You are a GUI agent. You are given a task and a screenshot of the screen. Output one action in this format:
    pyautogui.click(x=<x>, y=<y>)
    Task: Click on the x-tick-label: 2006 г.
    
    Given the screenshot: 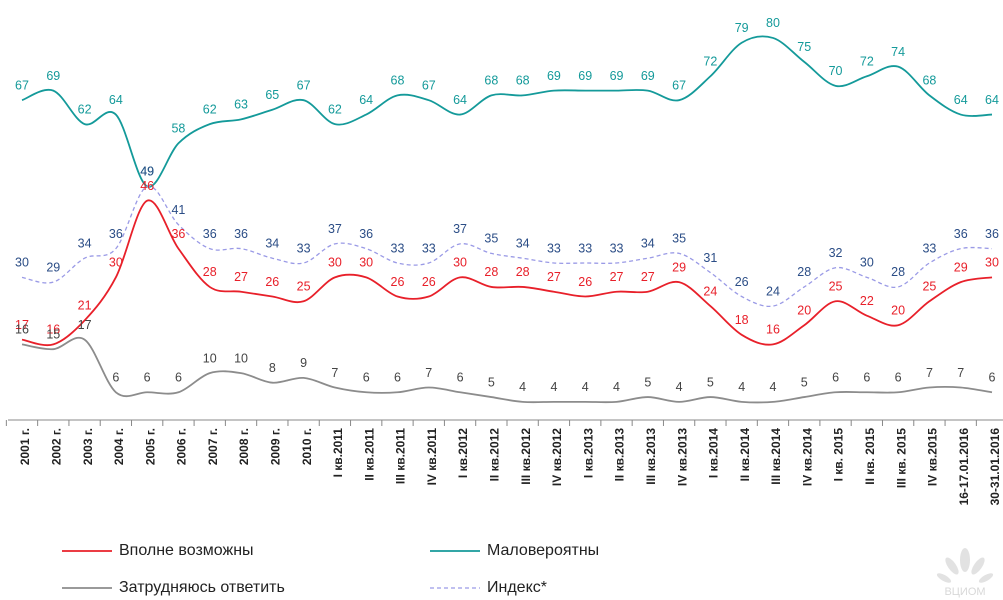 What is the action you would take?
    pyautogui.click(x=182, y=446)
    